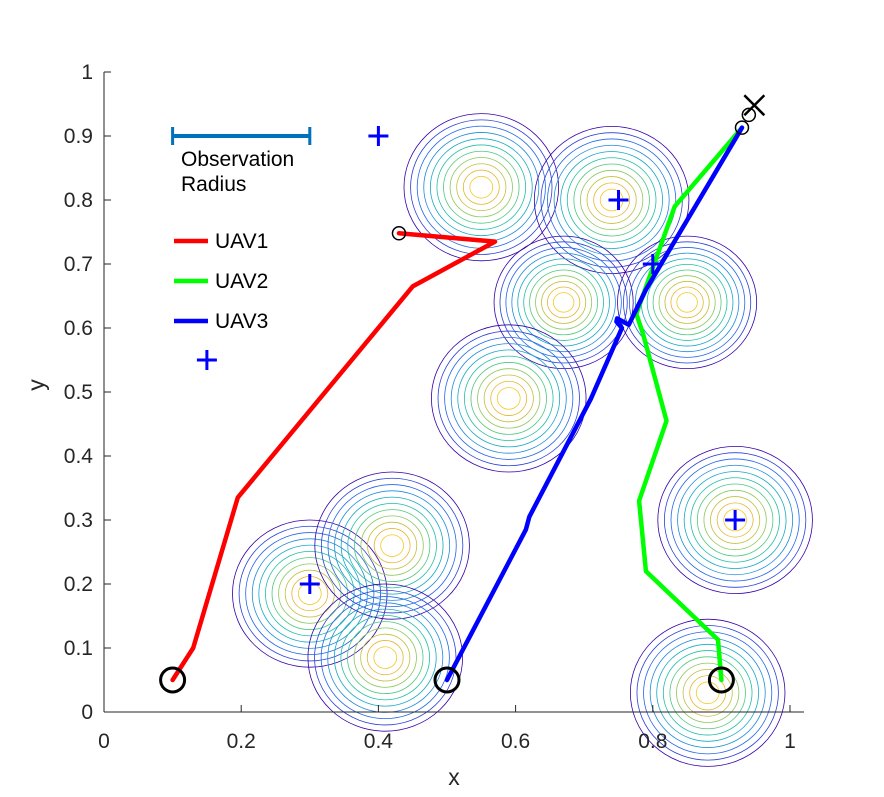 The height and width of the screenshot is (797, 884). I want to click on y-tick-label: 0.2, so click(78, 584).